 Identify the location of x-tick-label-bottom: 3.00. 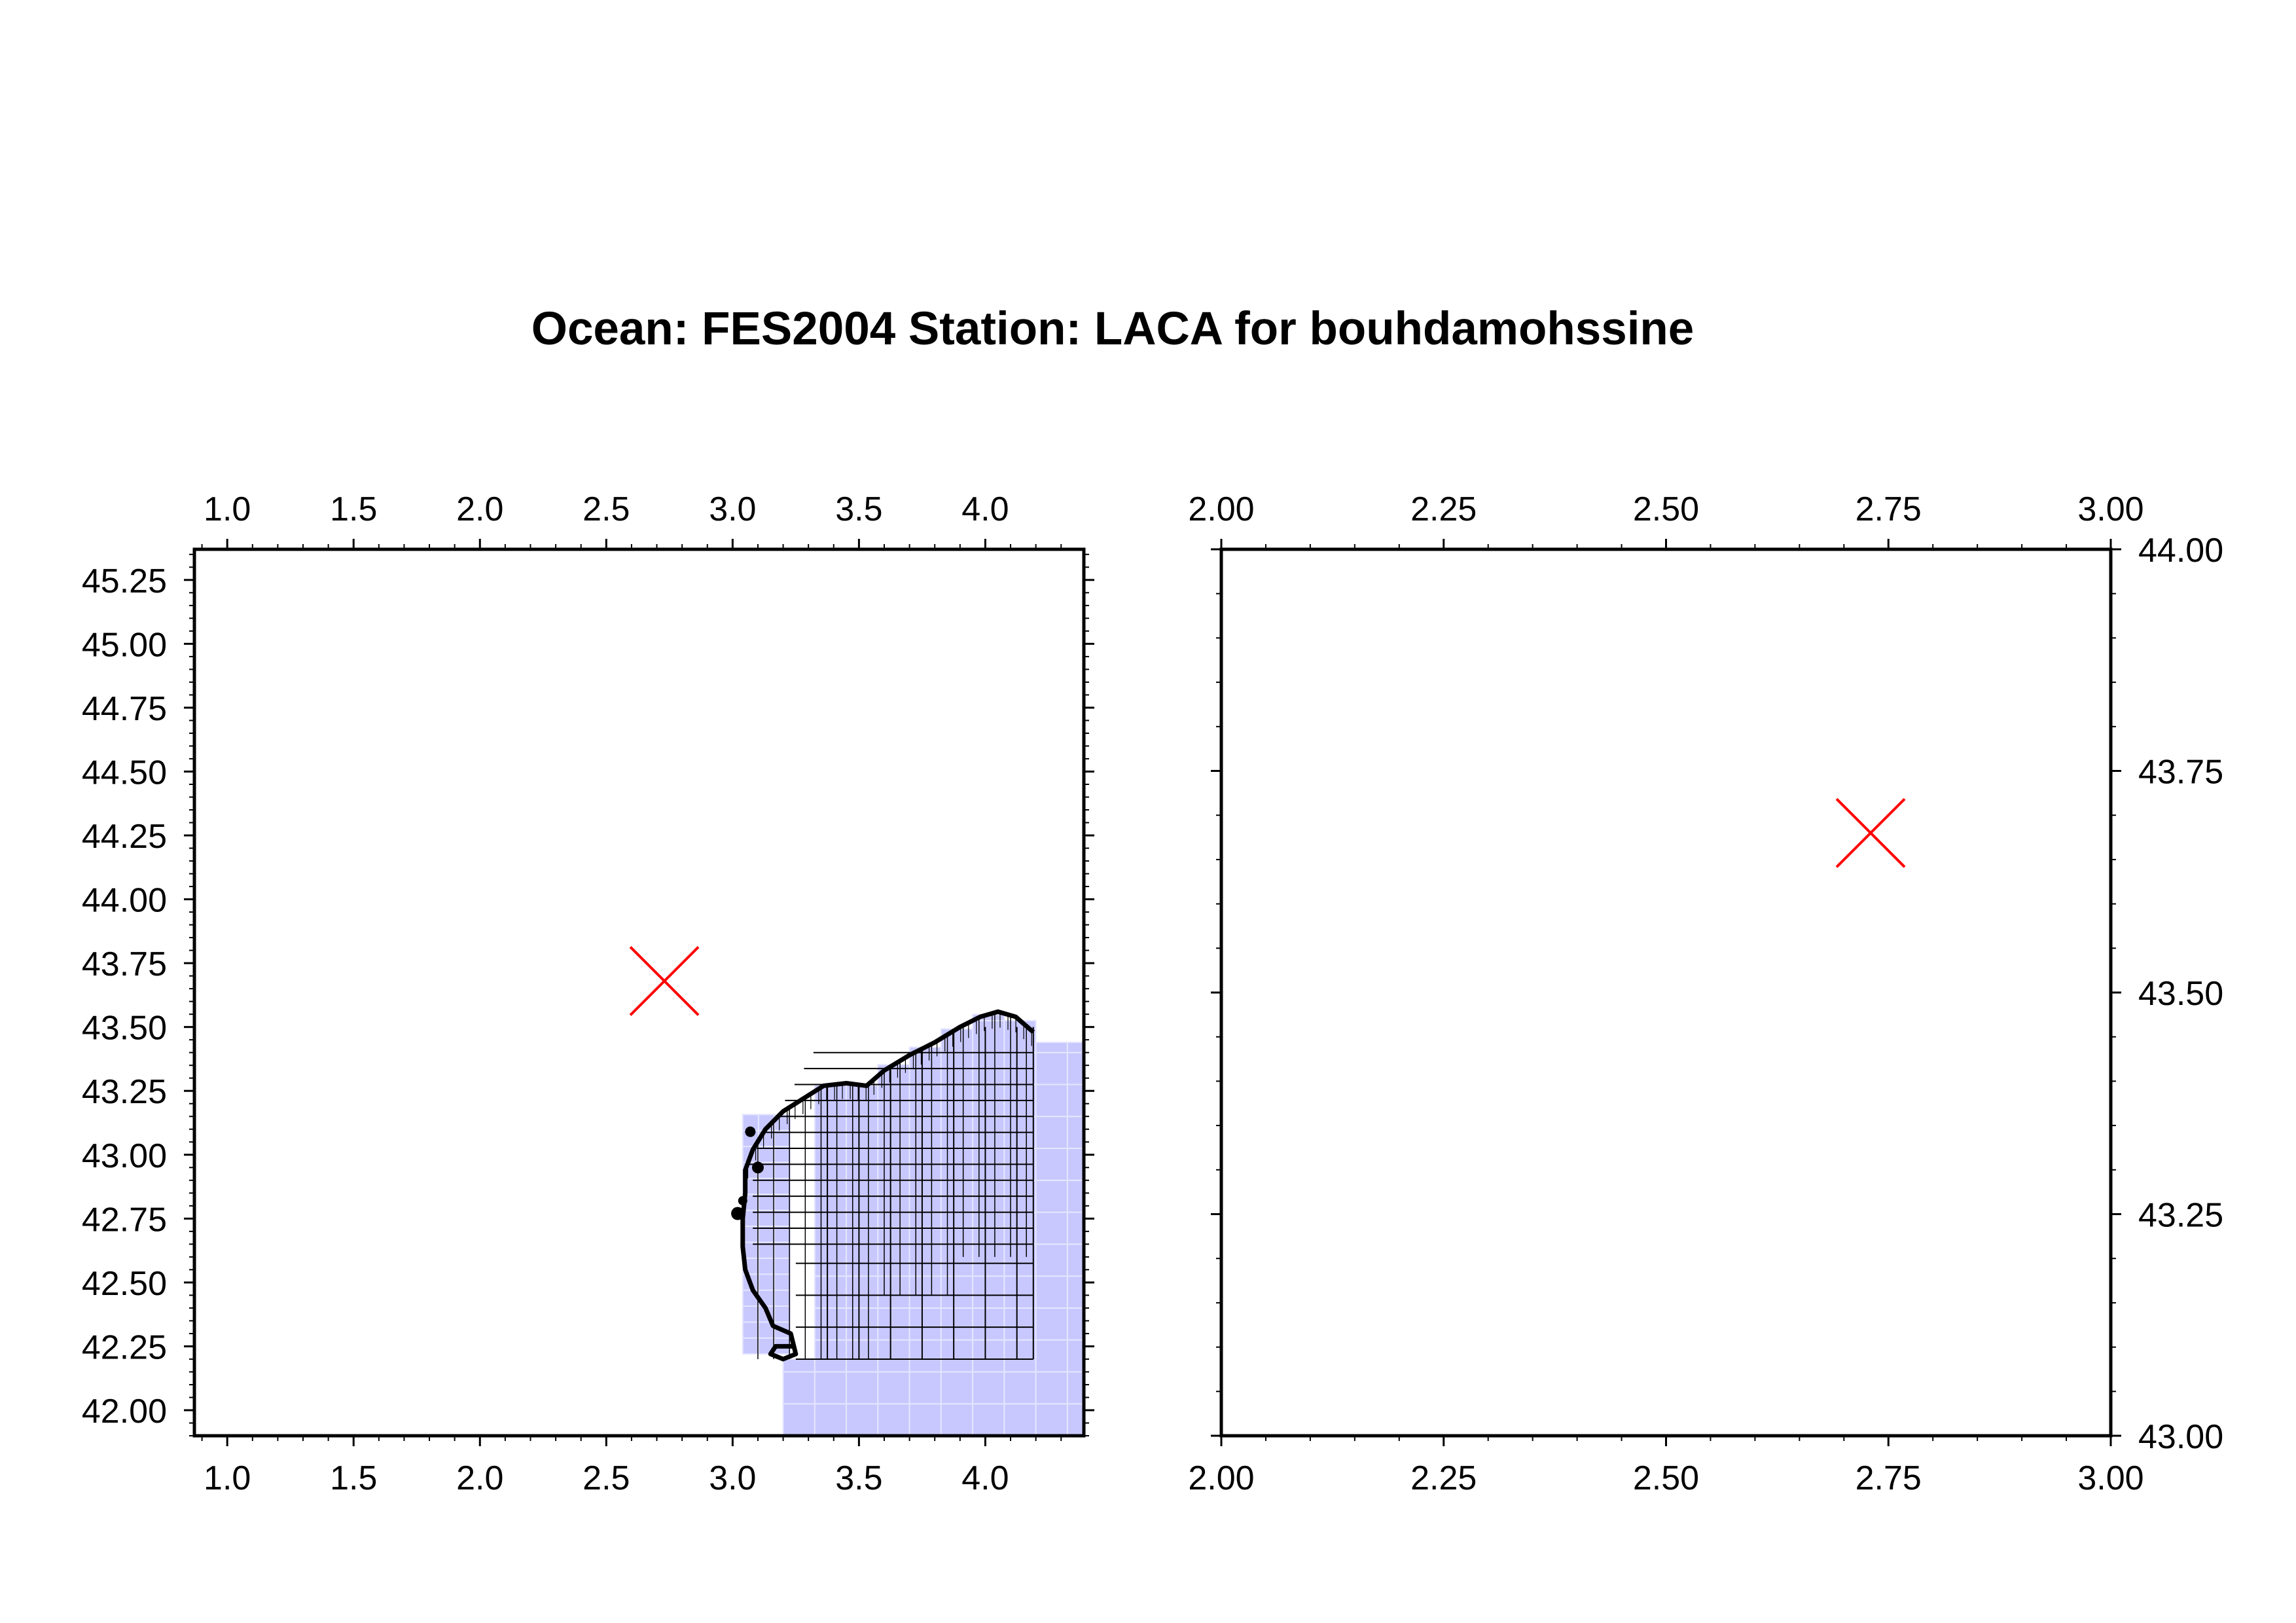
(2110, 1478).